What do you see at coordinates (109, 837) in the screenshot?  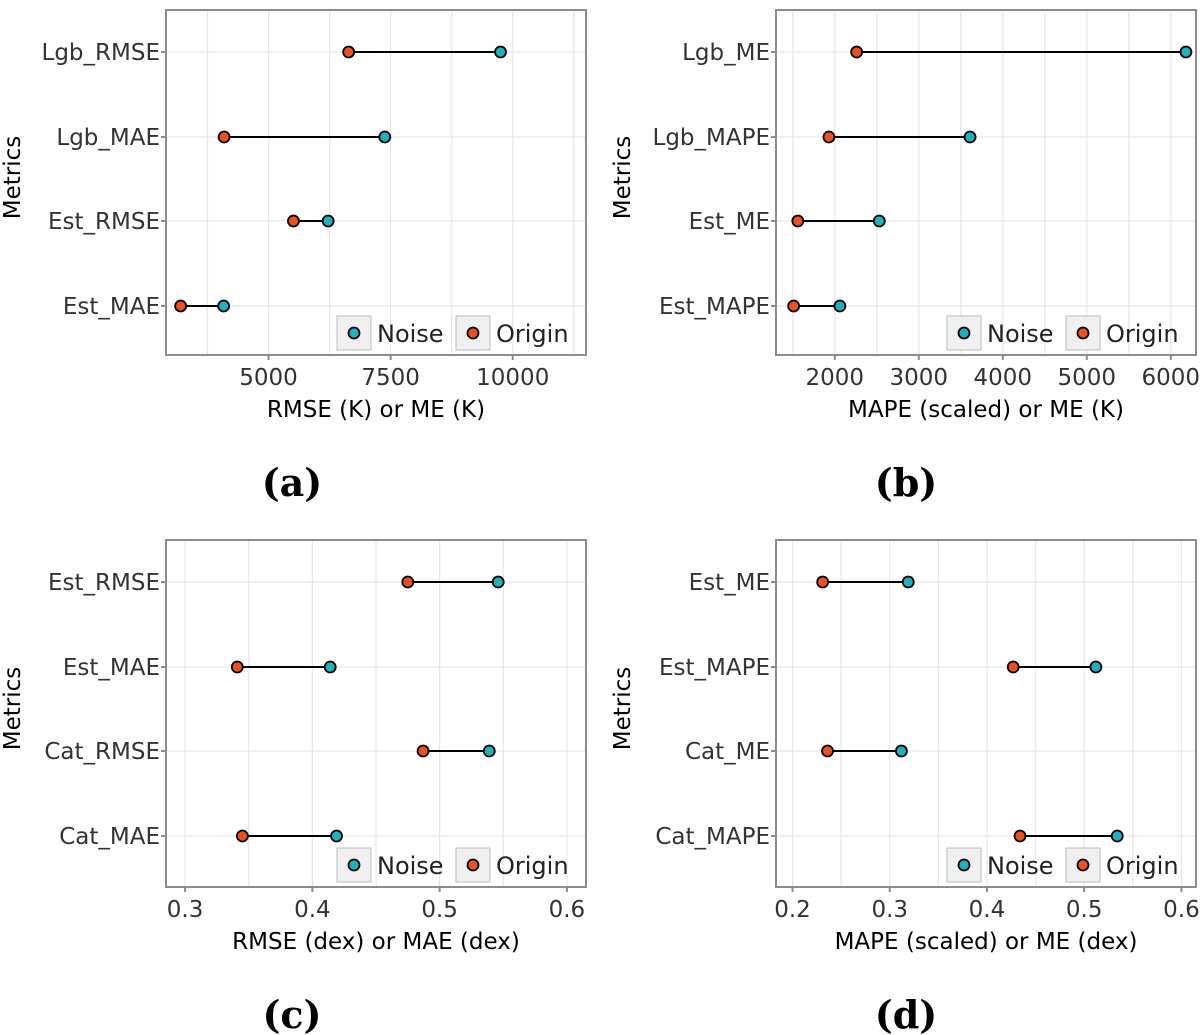 I see `y-tick-label: Cat_MAE` at bounding box center [109, 837].